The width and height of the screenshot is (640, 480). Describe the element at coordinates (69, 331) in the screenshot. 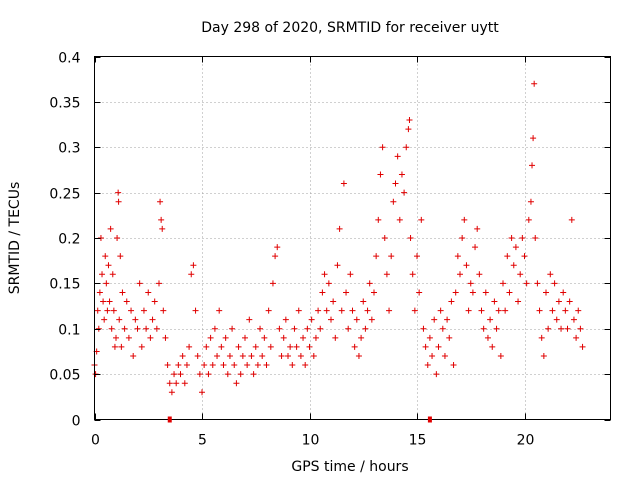

I see `y-tick-label: 0.1` at that location.